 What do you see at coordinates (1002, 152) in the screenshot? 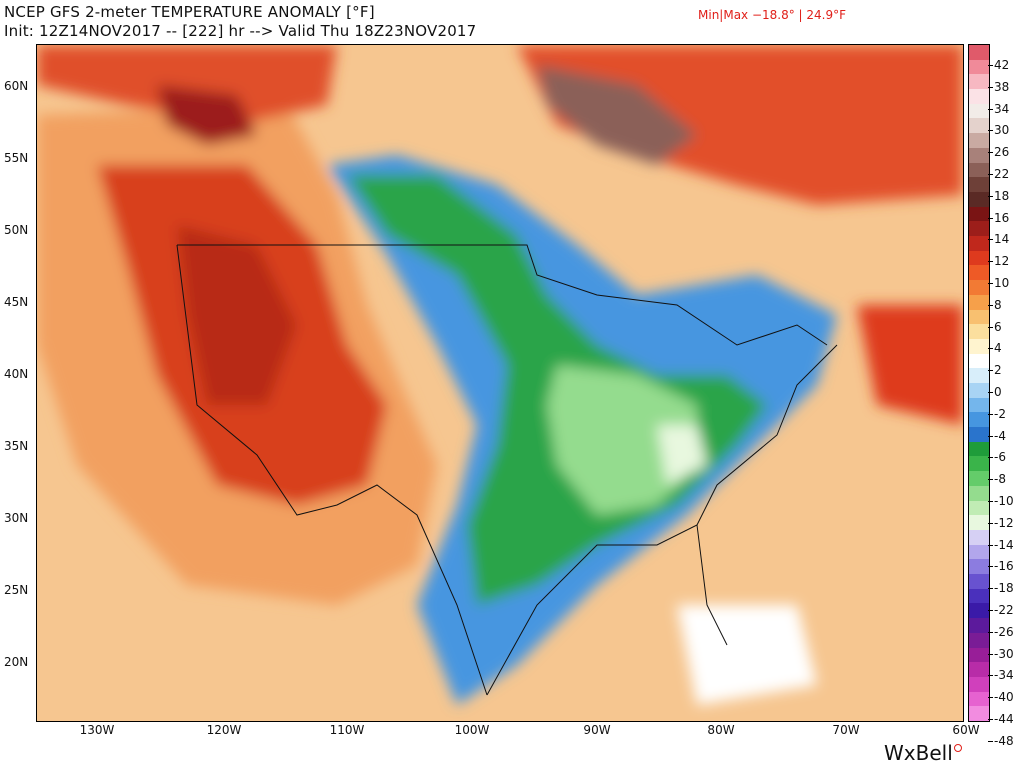
I see `color-scale-label: 26` at bounding box center [1002, 152].